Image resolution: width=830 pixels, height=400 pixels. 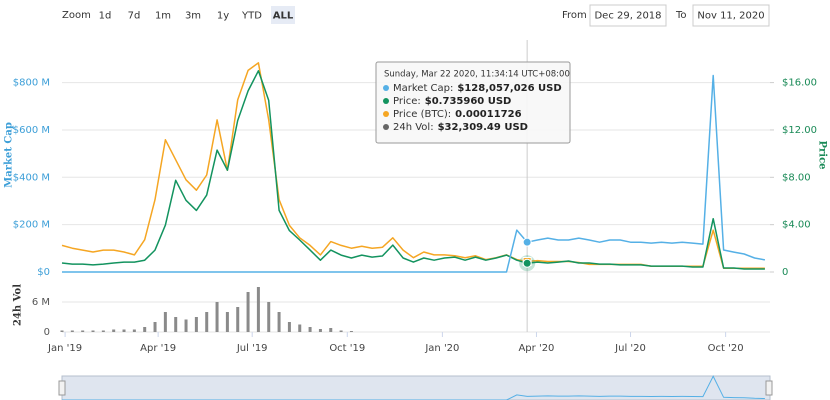 I want to click on y2-tick-label: $4.00, so click(x=796, y=225).